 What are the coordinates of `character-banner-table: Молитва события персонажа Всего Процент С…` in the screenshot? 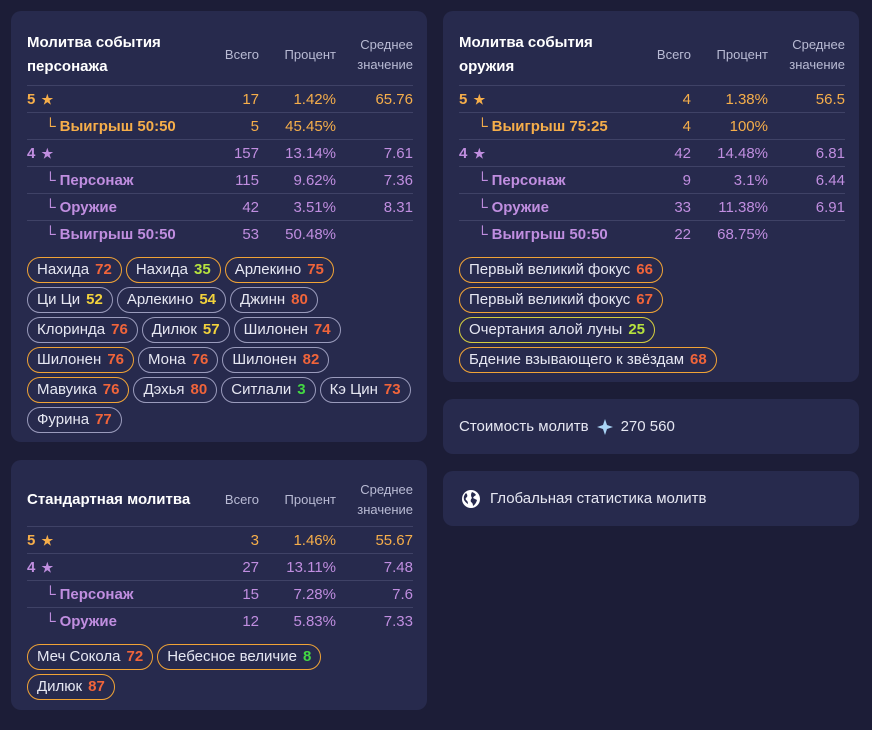 It's located at (220, 139).